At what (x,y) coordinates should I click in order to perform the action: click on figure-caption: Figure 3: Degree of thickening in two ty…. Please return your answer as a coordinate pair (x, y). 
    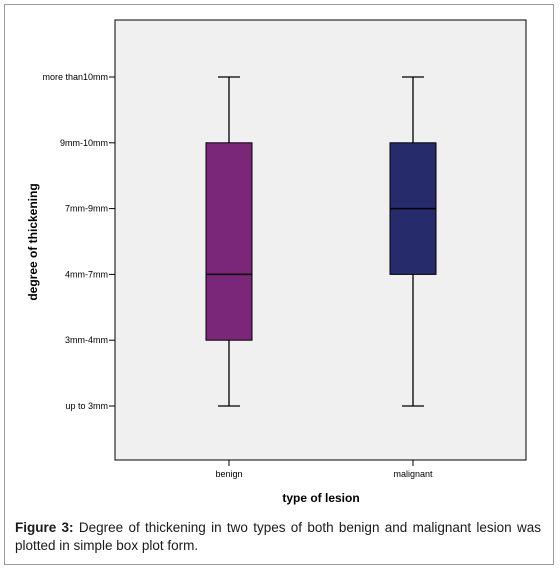
    Looking at the image, I should click on (278, 537).